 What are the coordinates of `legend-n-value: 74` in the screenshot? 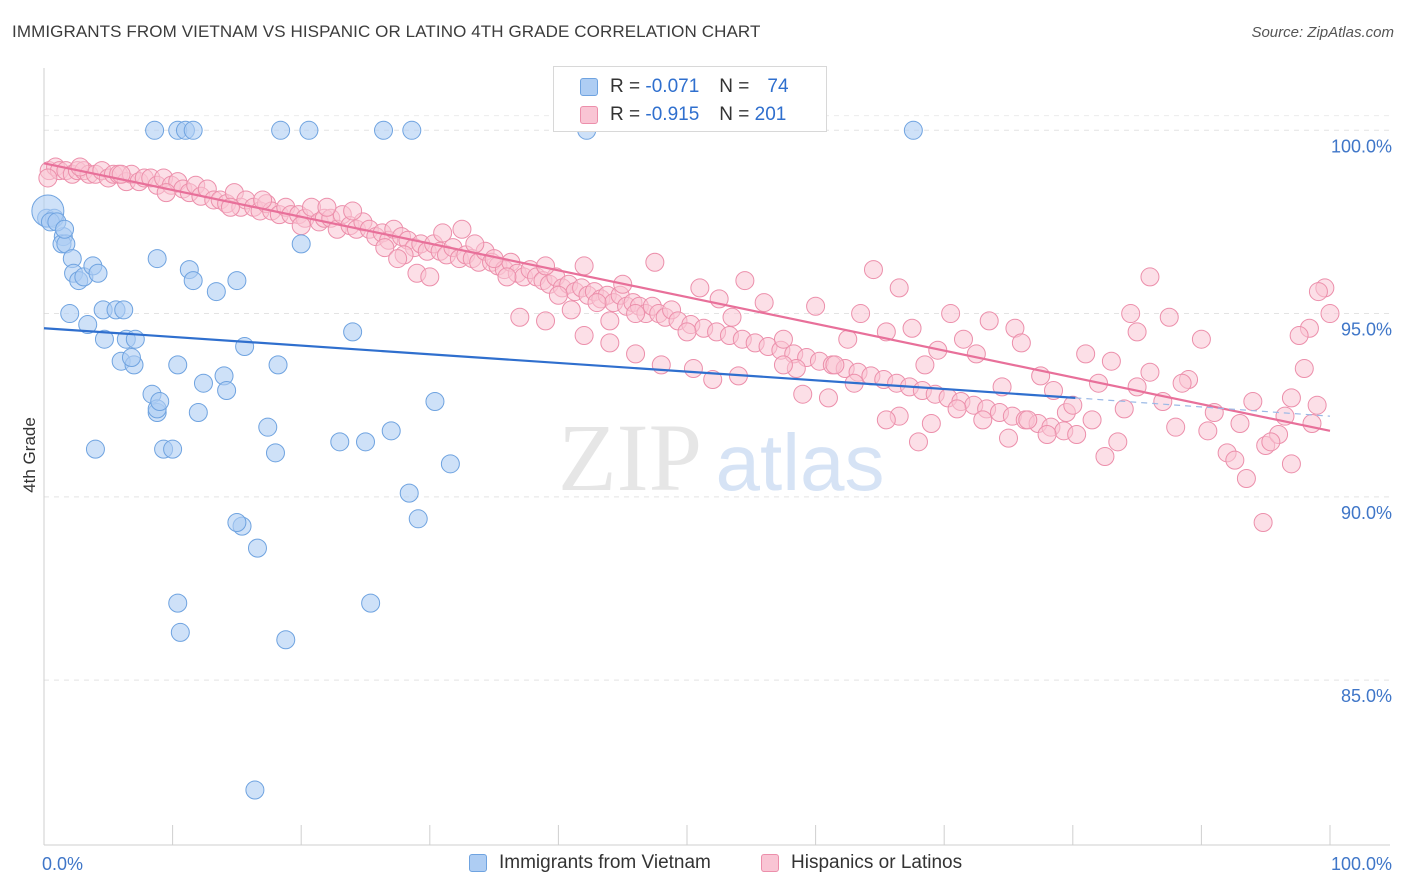 It's located at (778, 86).